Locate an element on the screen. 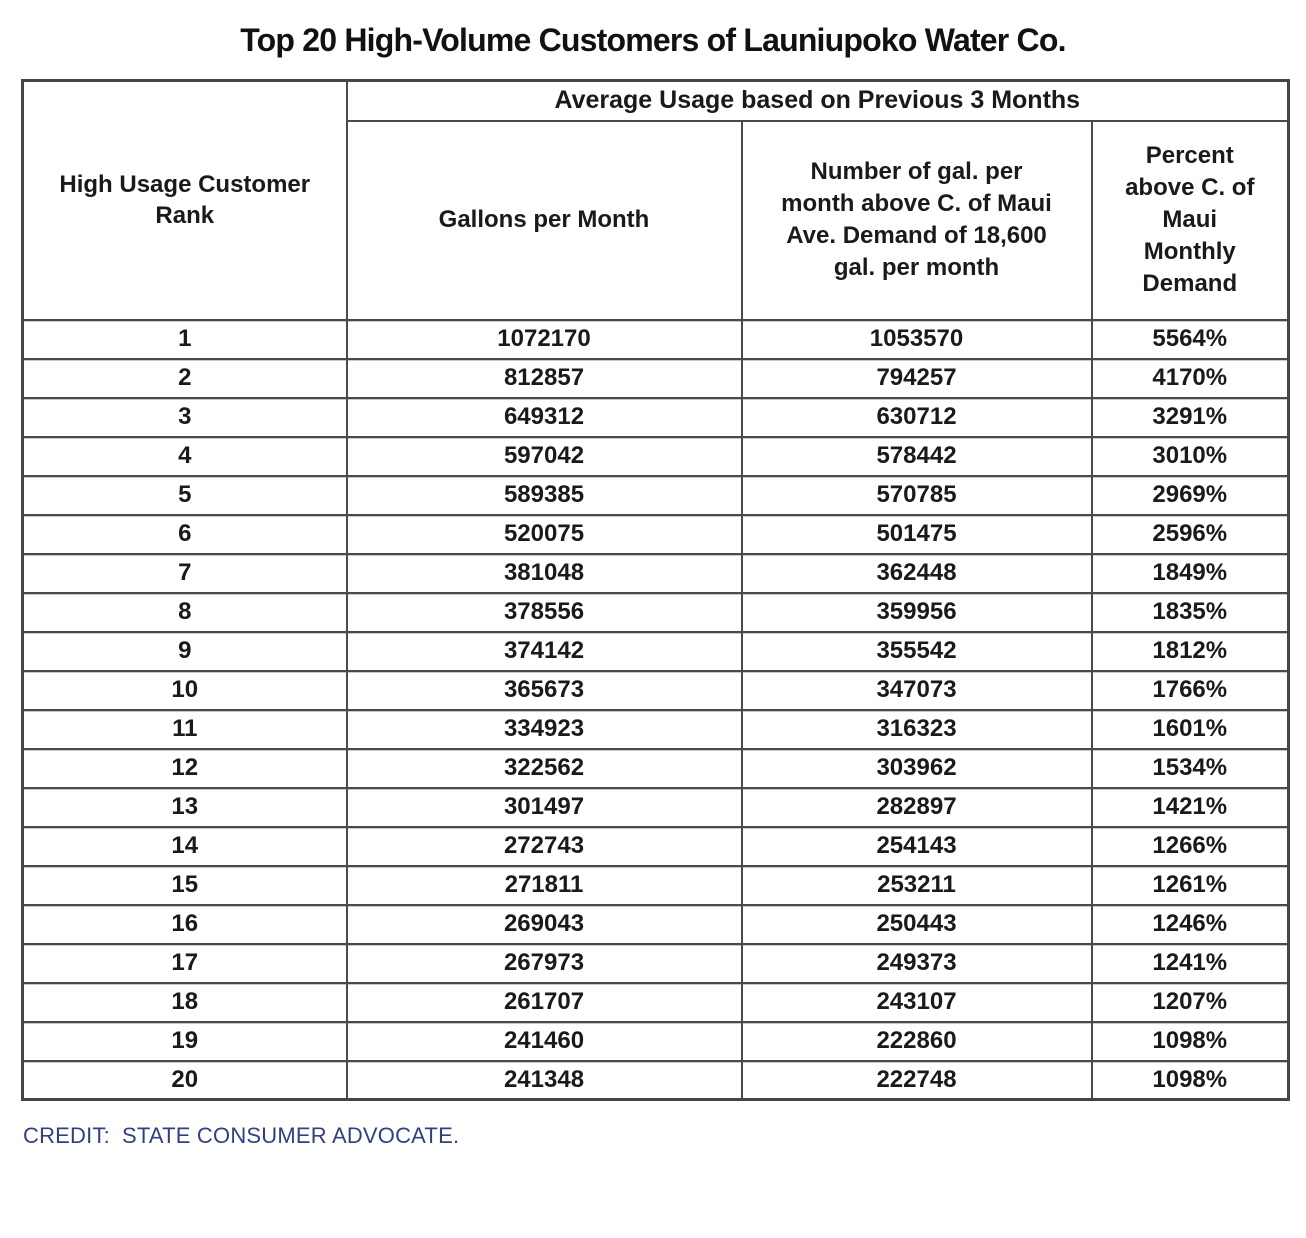  table-row: 1 1072170 1053570 5564% is located at coordinates (655, 339).